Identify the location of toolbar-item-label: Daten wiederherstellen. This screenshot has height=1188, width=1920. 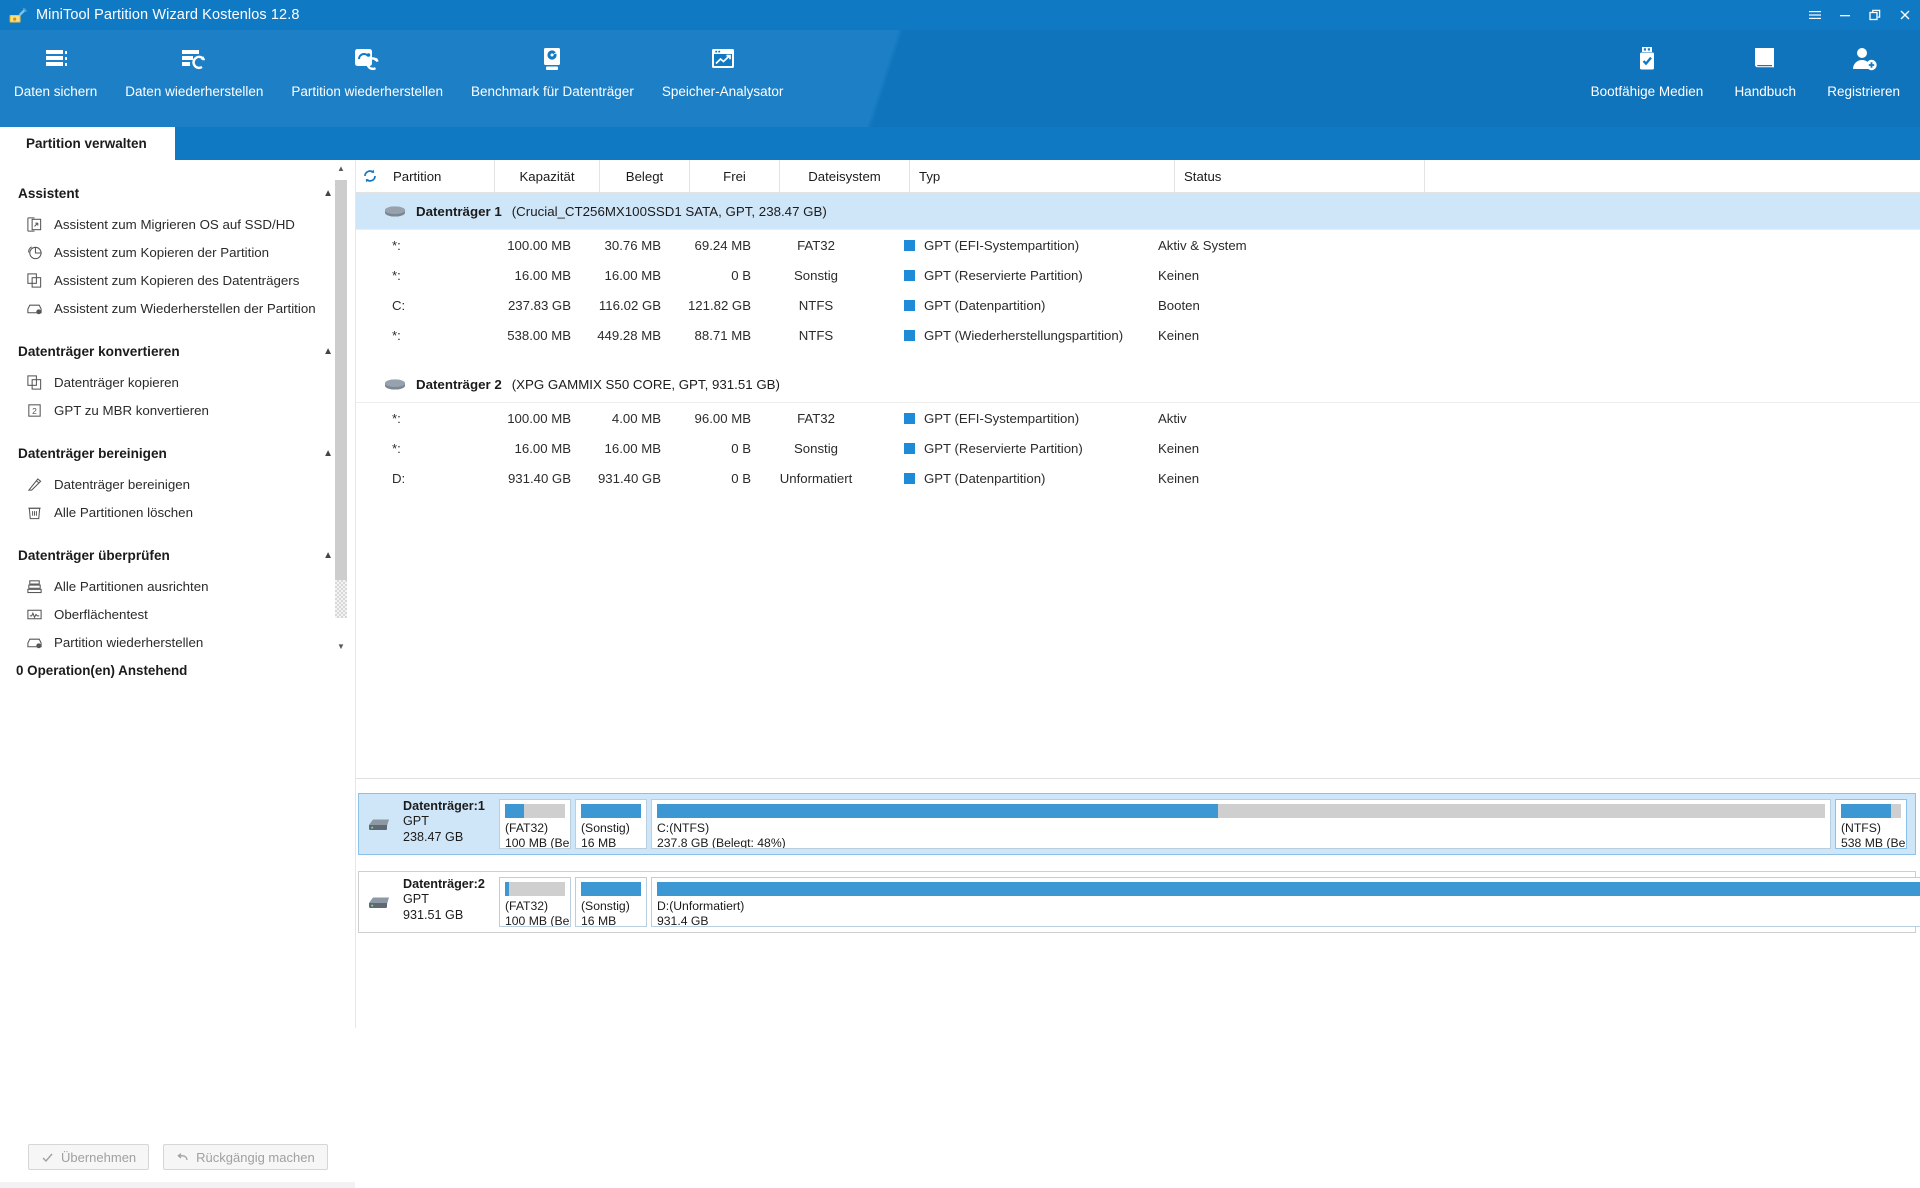
(194, 91).